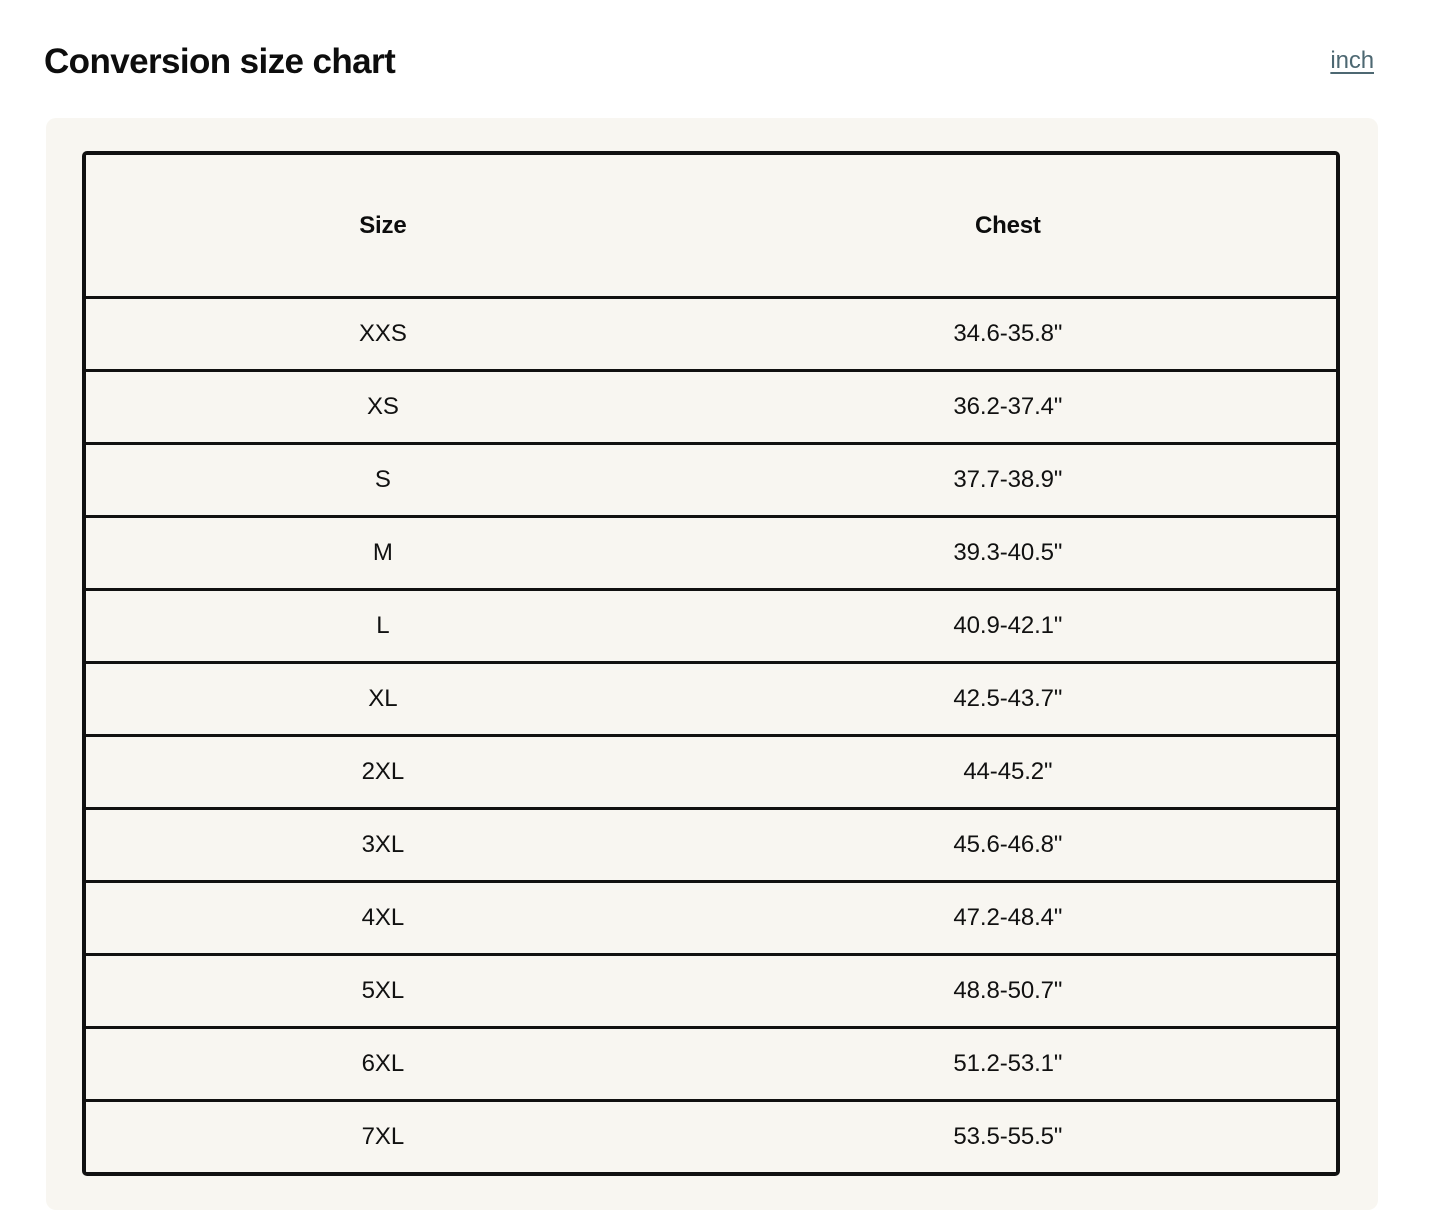 This screenshot has height=1226, width=1434. What do you see at coordinates (1007, 480) in the screenshot?
I see `cell-chest: 37.7-38.9"` at bounding box center [1007, 480].